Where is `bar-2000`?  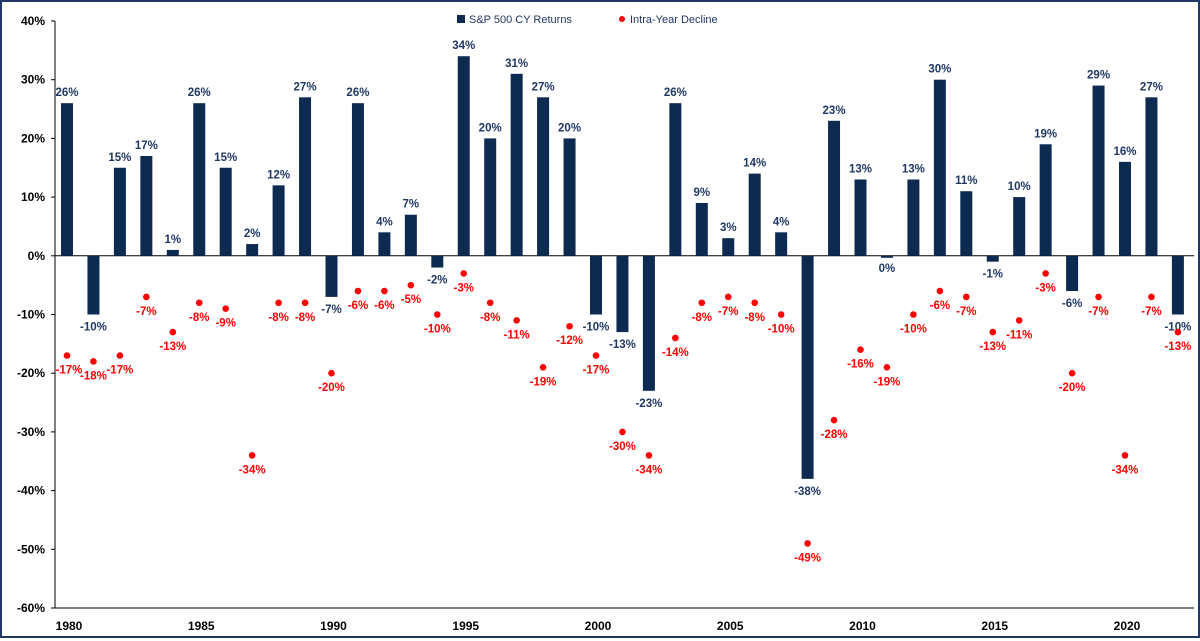
bar-2000 is located at coordinates (596, 285).